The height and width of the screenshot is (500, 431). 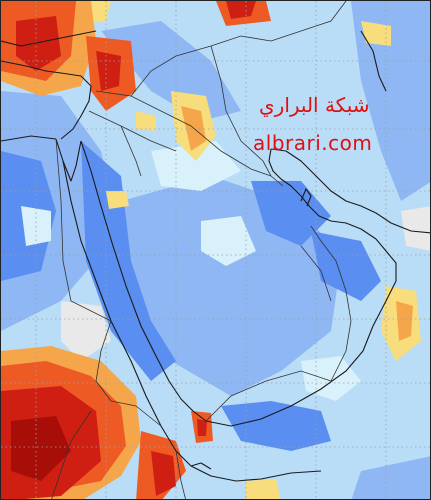 What do you see at coordinates (136, 56) in the screenshot?
I see `hot-anomaly-top` at bounding box center [136, 56].